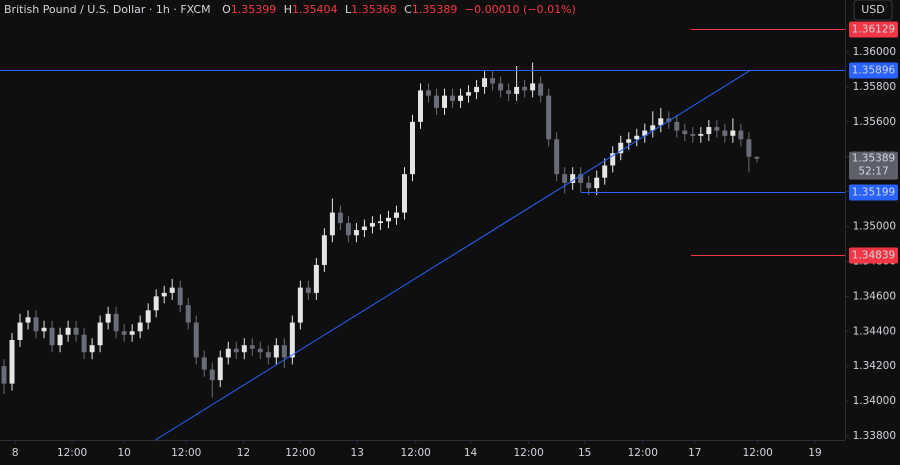  I want to click on last-price-tag, so click(873, 165).